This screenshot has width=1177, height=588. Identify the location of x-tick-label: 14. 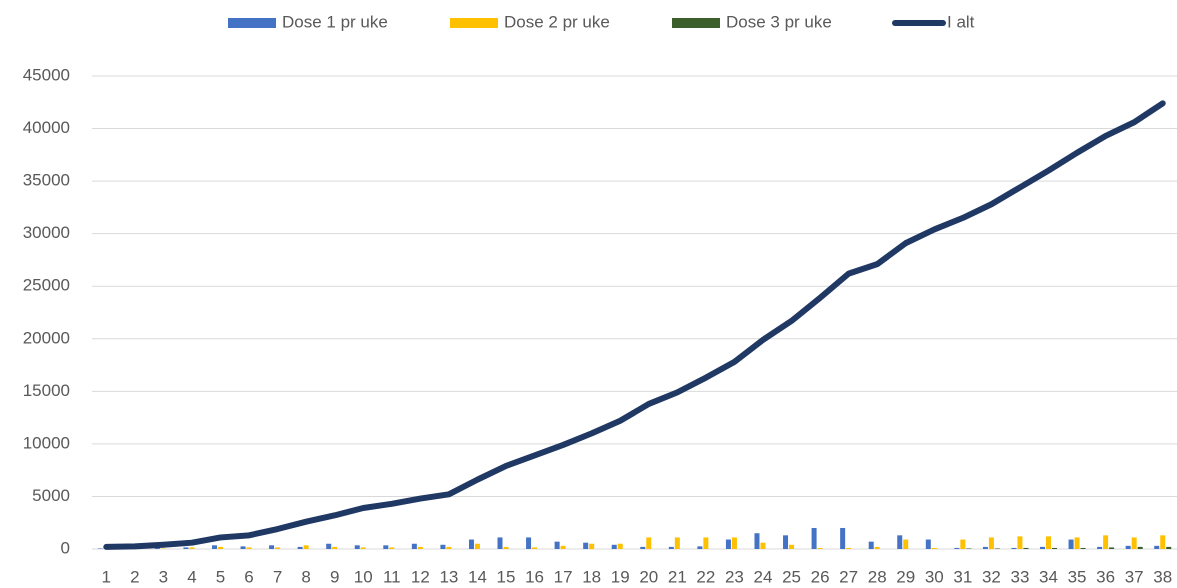
(477, 576).